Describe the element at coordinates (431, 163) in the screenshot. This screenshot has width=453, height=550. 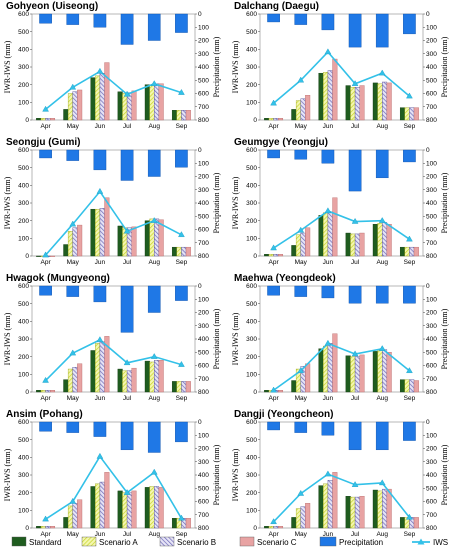
I see `y2-tick-label: 100` at that location.